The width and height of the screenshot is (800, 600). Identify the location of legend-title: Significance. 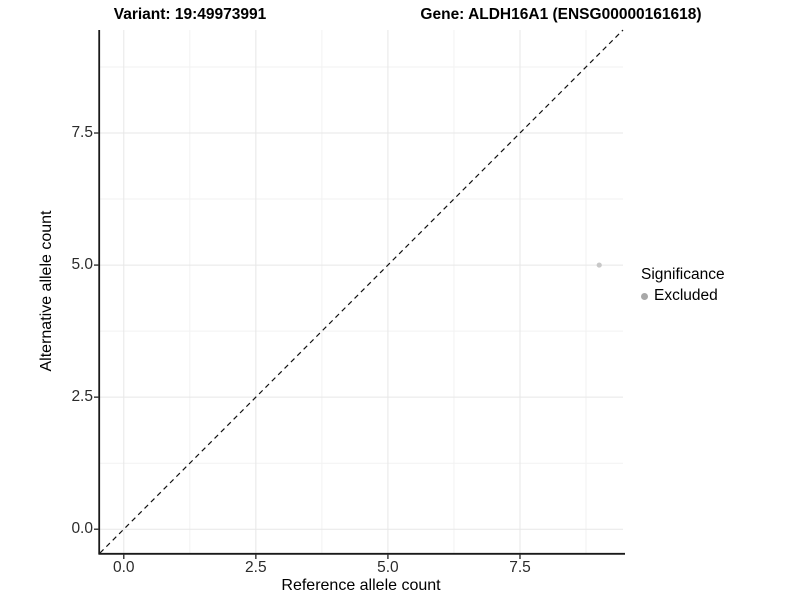
(683, 274).